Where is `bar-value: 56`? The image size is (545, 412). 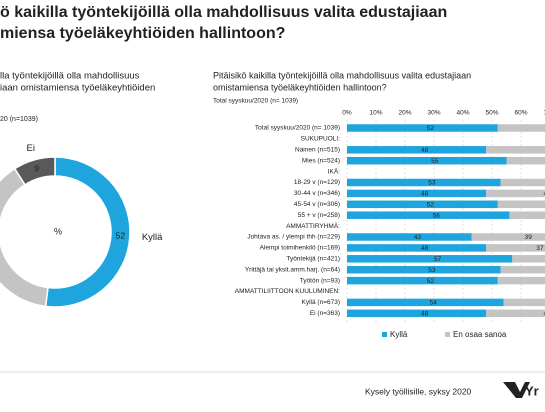 bar-value: 56 is located at coordinates (437, 215).